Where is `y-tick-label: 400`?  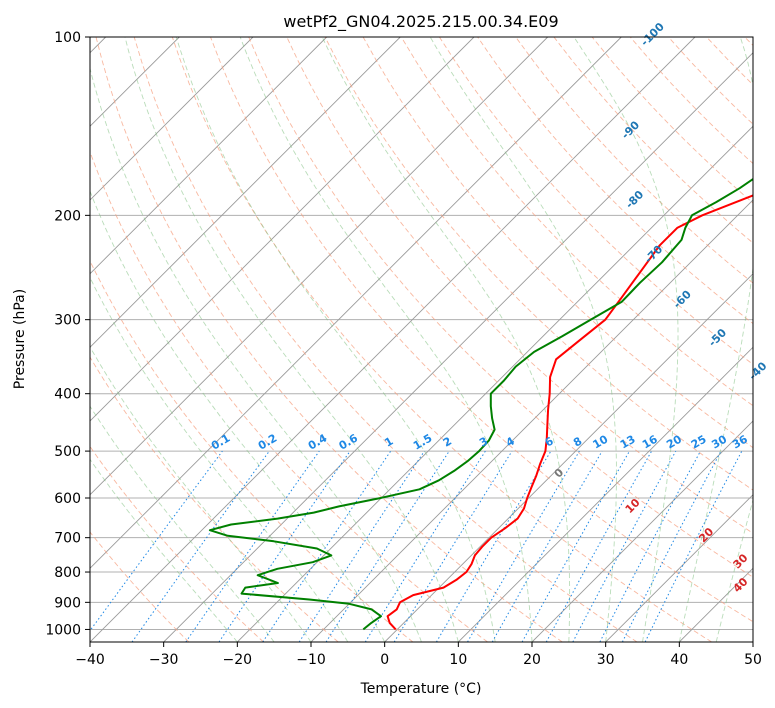 y-tick-label: 400 is located at coordinates (67, 395).